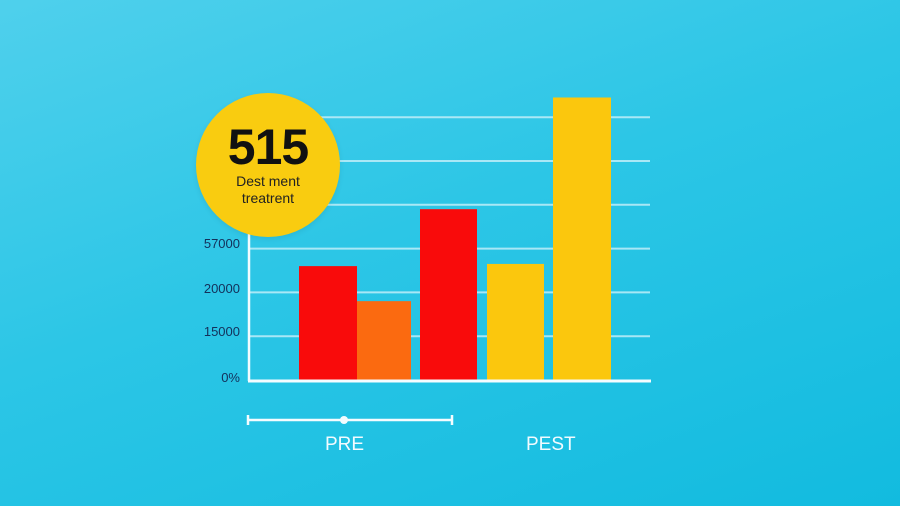 The width and height of the screenshot is (900, 506). Describe the element at coordinates (221, 331) in the screenshot. I see `y-tick-label: 15000` at that location.